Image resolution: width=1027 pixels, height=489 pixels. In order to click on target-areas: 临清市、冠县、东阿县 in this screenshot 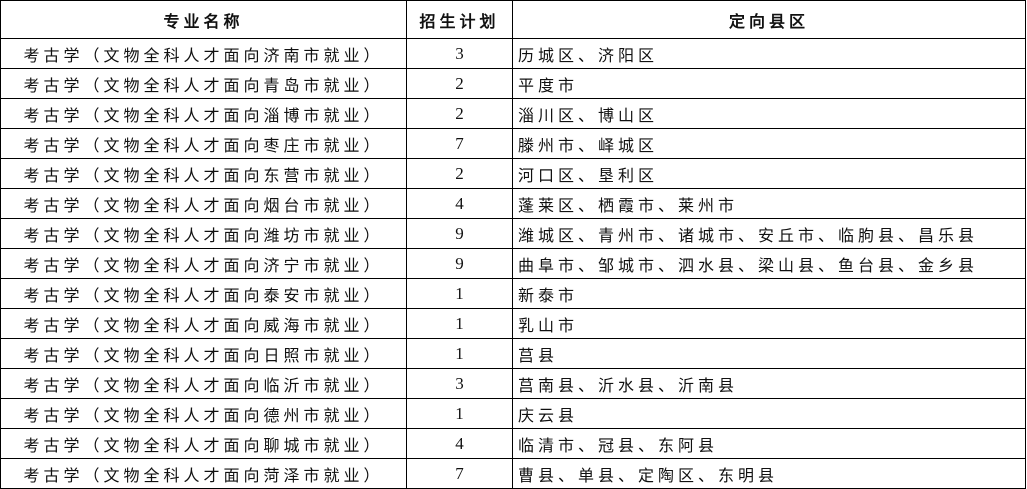, I will do `click(769, 443)`.